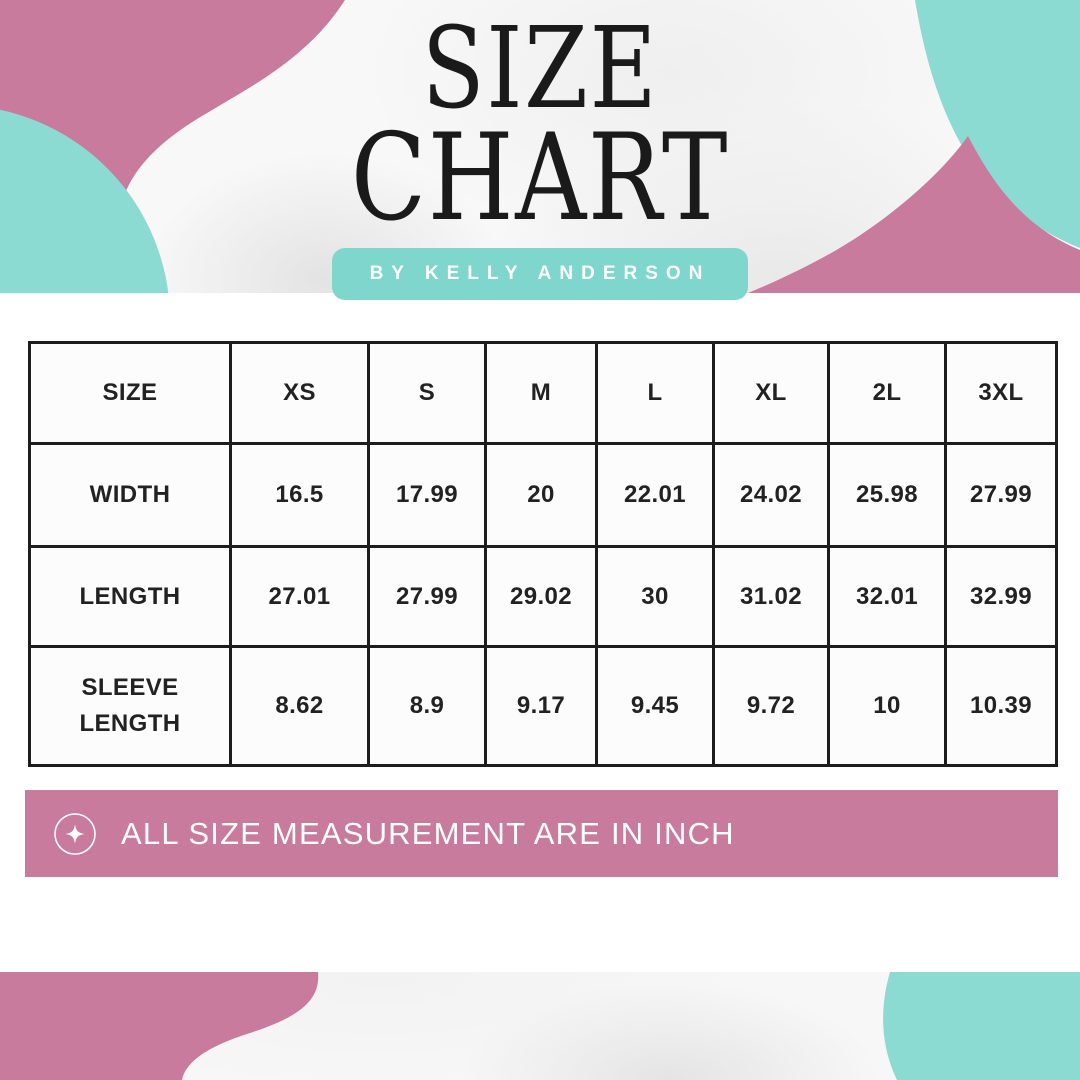  What do you see at coordinates (771, 706) in the screenshot?
I see `sleeve-xl: 9.72` at bounding box center [771, 706].